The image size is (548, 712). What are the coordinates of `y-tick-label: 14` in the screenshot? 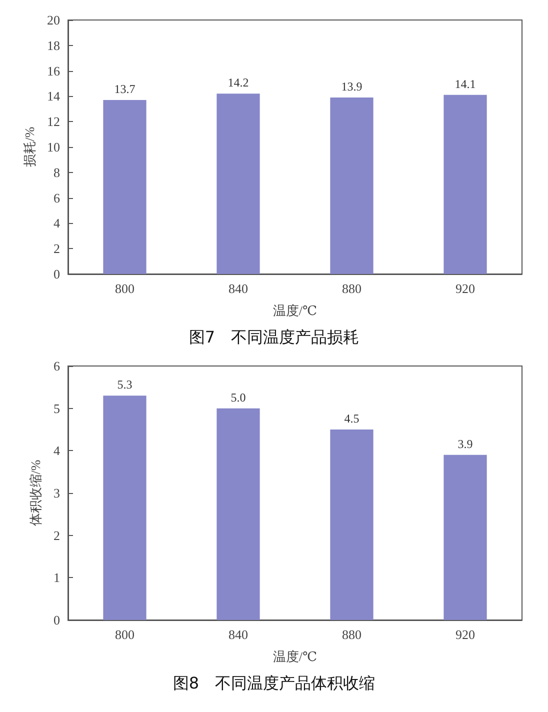 It's located at (53, 96).